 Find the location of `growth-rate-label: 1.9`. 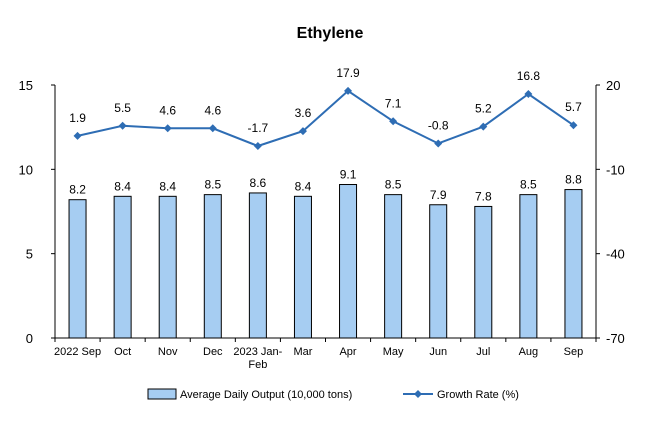

growth-rate-label: 1.9 is located at coordinates (77, 118).